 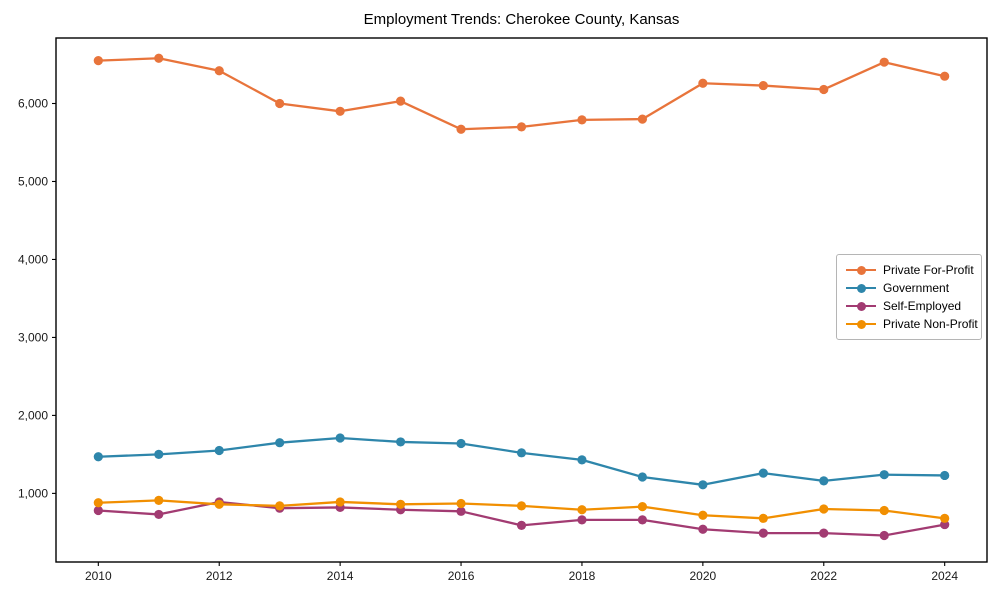 What do you see at coordinates (916, 288) in the screenshot?
I see `legend-label: Government` at bounding box center [916, 288].